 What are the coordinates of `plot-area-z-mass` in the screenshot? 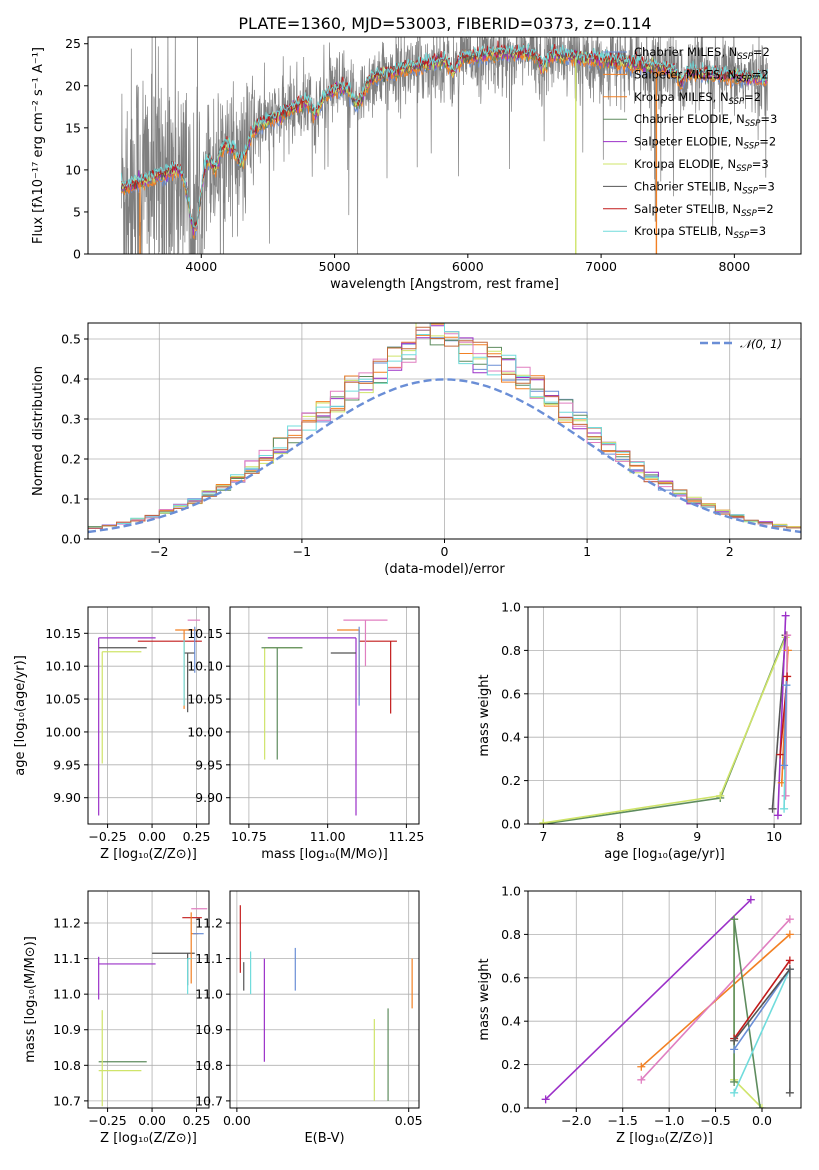 It's located at (153, 1007).